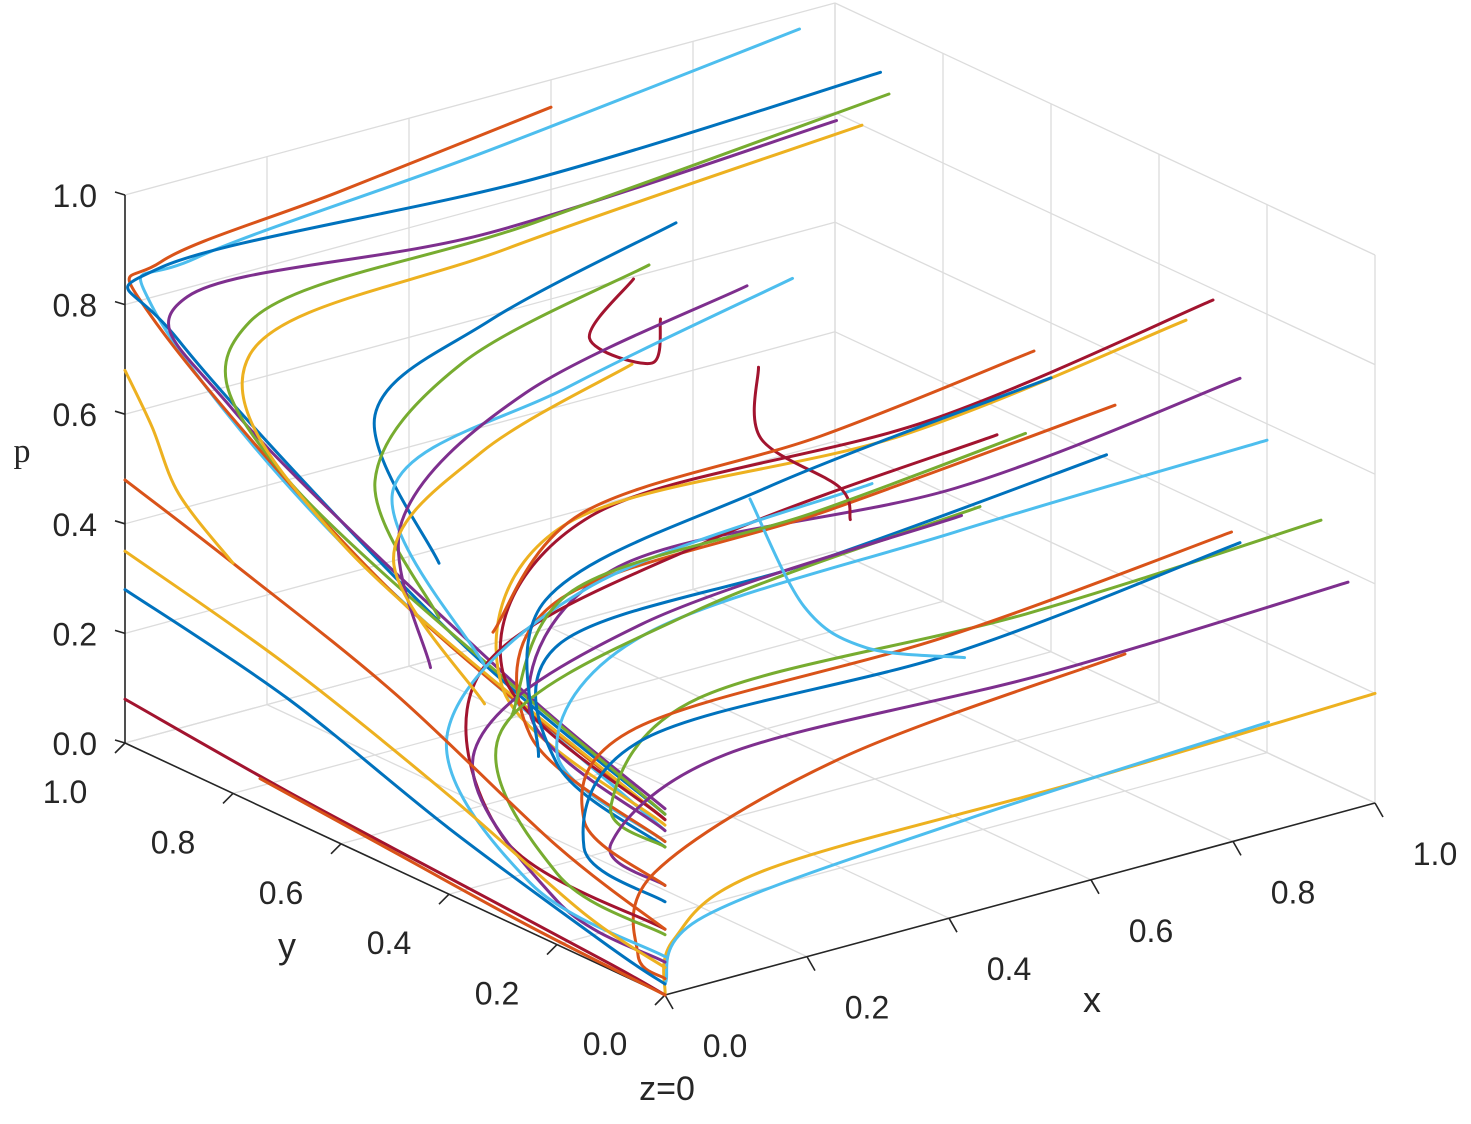 The image size is (1471, 1124). I want to click on x-tick-label: 0.0, so click(725, 1046).